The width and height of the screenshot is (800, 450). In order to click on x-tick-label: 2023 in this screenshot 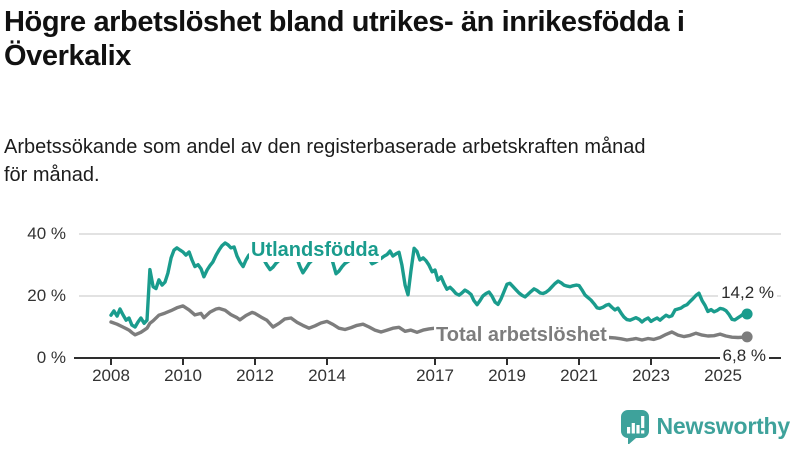, I will do `click(651, 375)`.